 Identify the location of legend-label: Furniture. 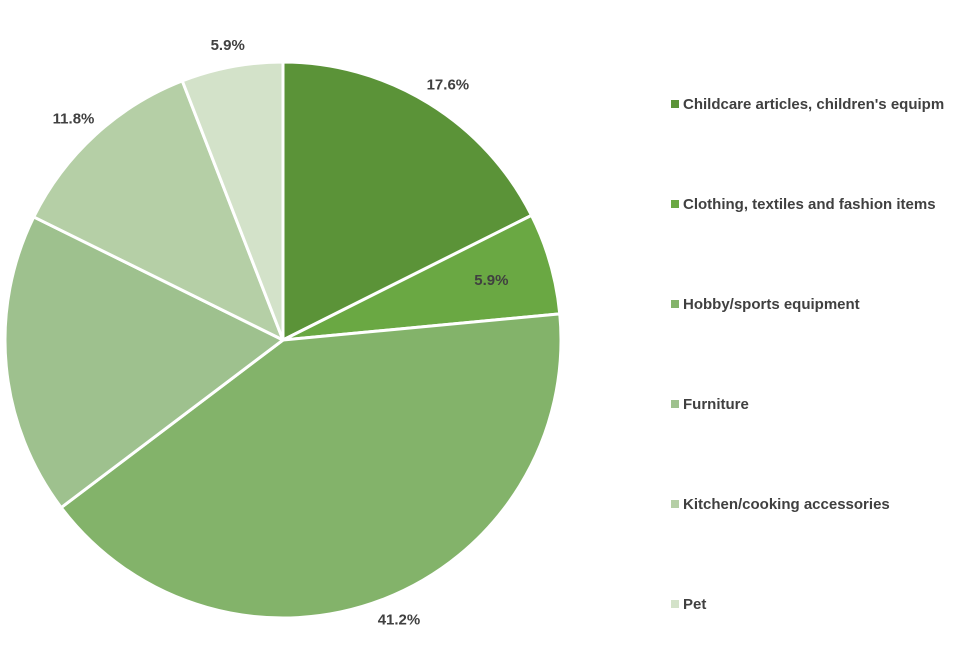
(716, 404).